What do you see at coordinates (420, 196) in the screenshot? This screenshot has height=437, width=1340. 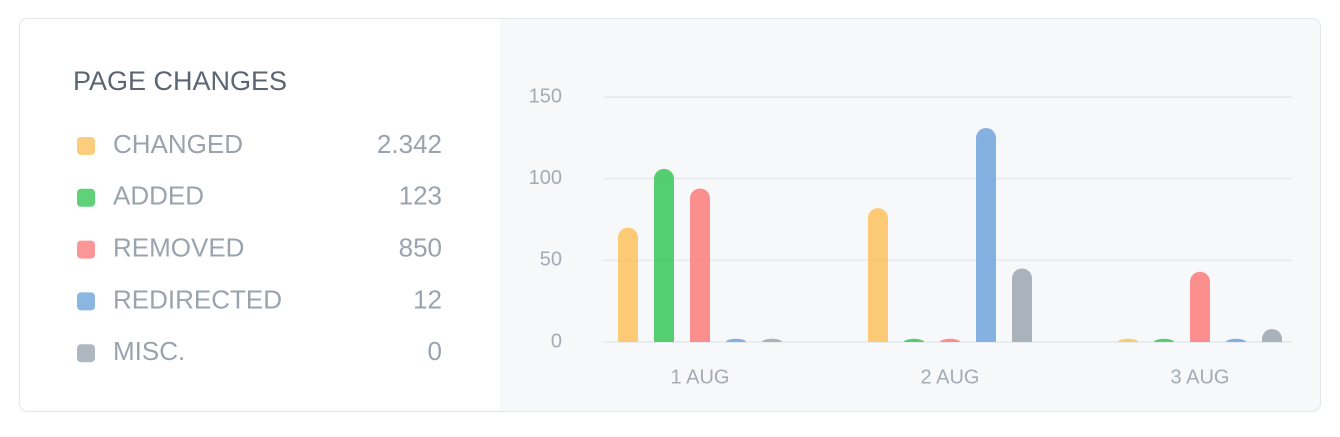 I see `legend-total: 123` at bounding box center [420, 196].